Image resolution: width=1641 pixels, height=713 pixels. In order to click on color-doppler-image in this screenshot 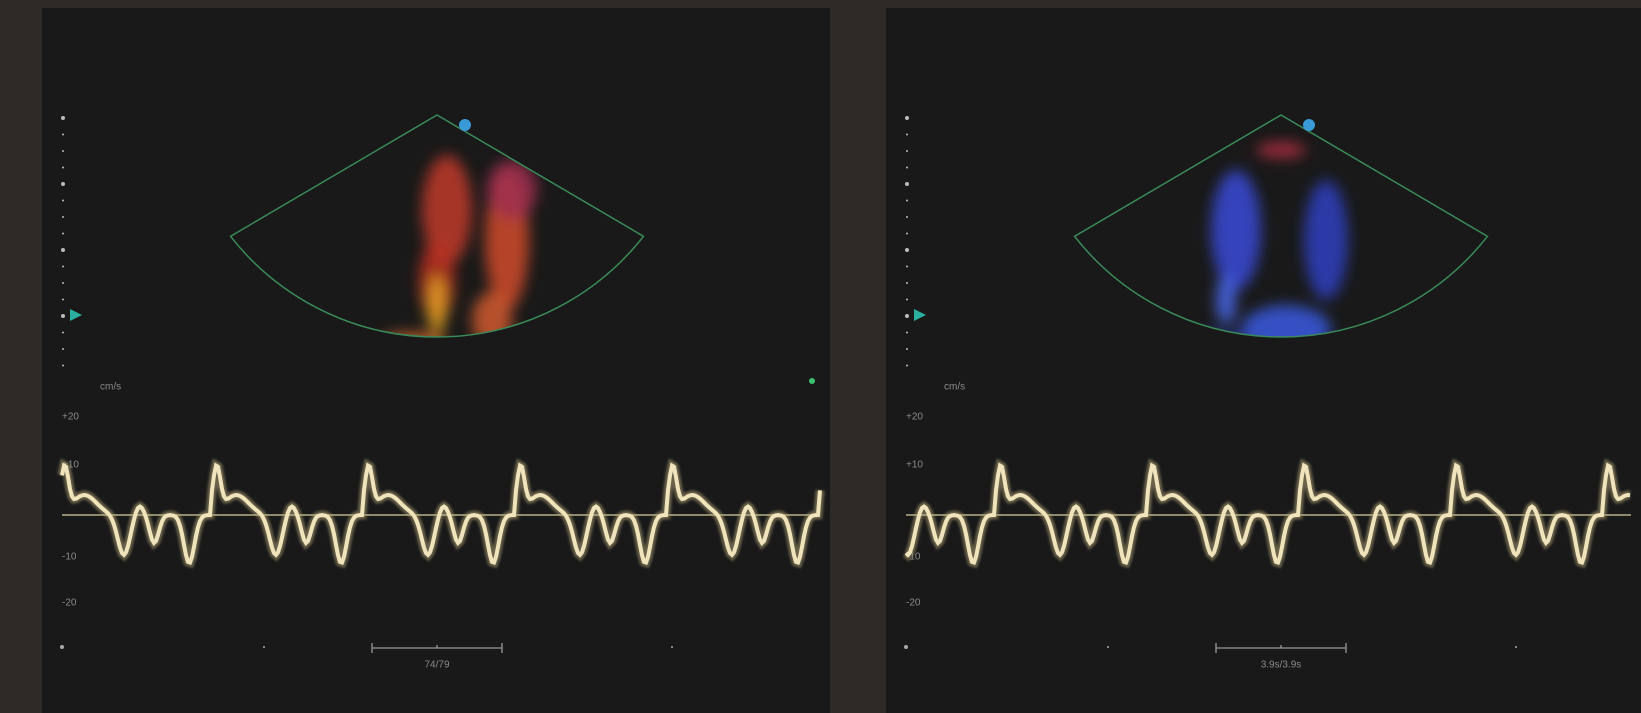, I will do `click(1264, 239)`.